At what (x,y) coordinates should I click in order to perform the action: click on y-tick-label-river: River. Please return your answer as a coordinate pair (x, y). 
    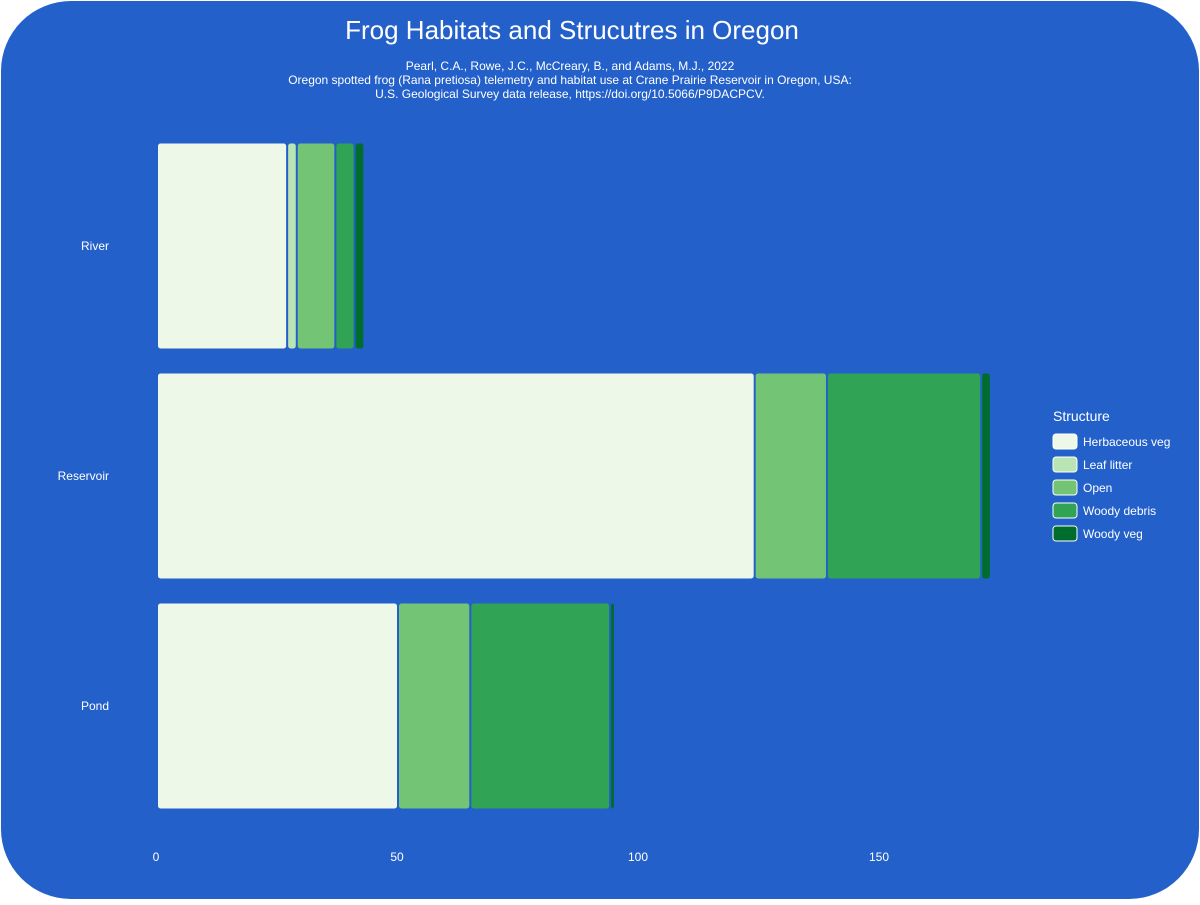
    Looking at the image, I should click on (95, 246).